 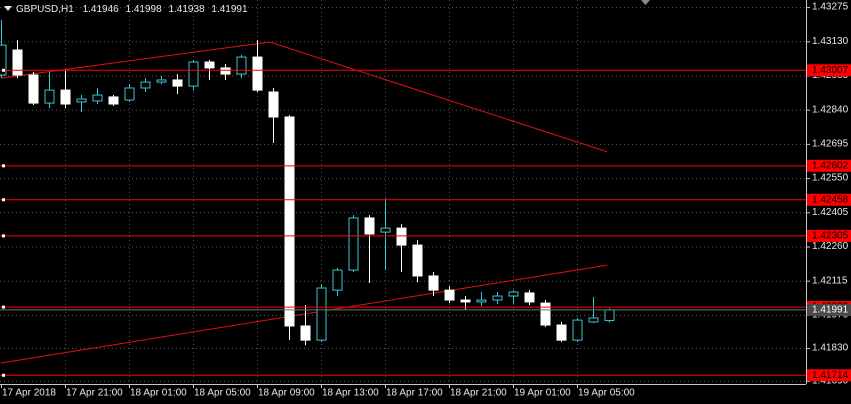 What do you see at coordinates (45, 9) in the screenshot?
I see `symbol: GBPUSD,H1` at bounding box center [45, 9].